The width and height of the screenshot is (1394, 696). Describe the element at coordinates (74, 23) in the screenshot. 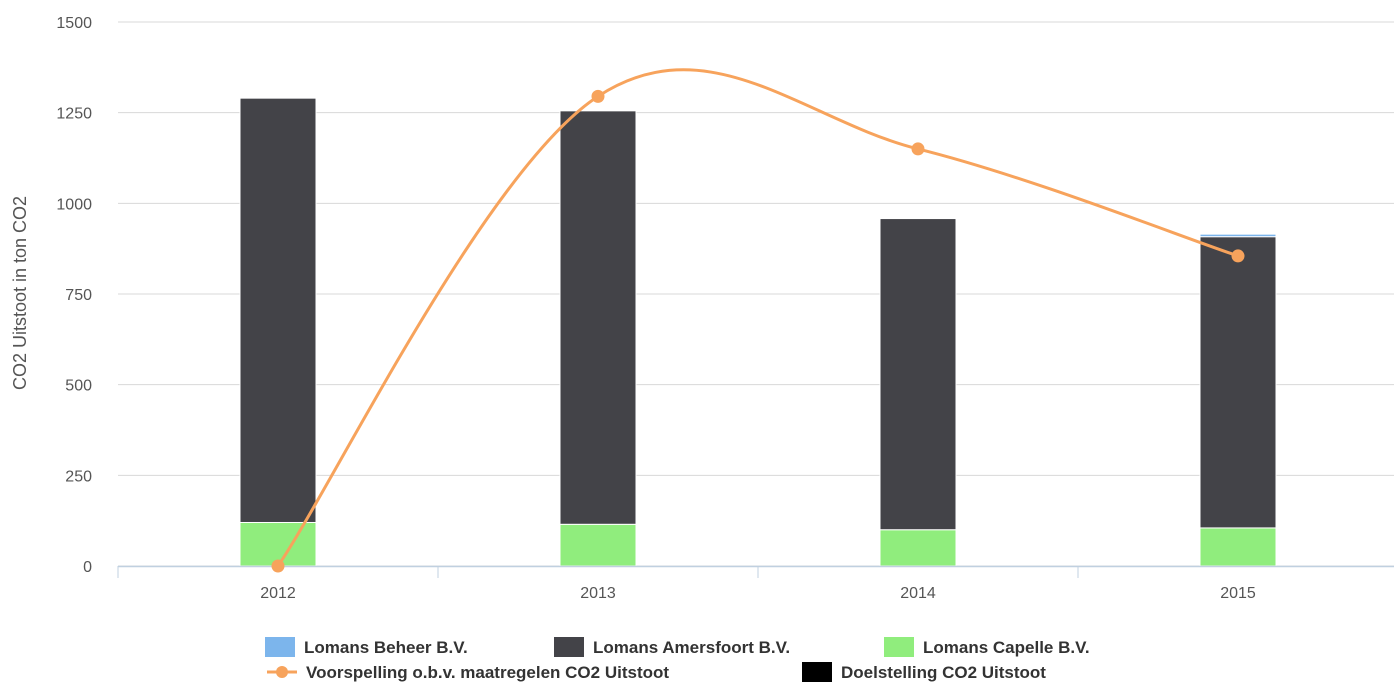

I see `y-tick-label: 1500` at that location.